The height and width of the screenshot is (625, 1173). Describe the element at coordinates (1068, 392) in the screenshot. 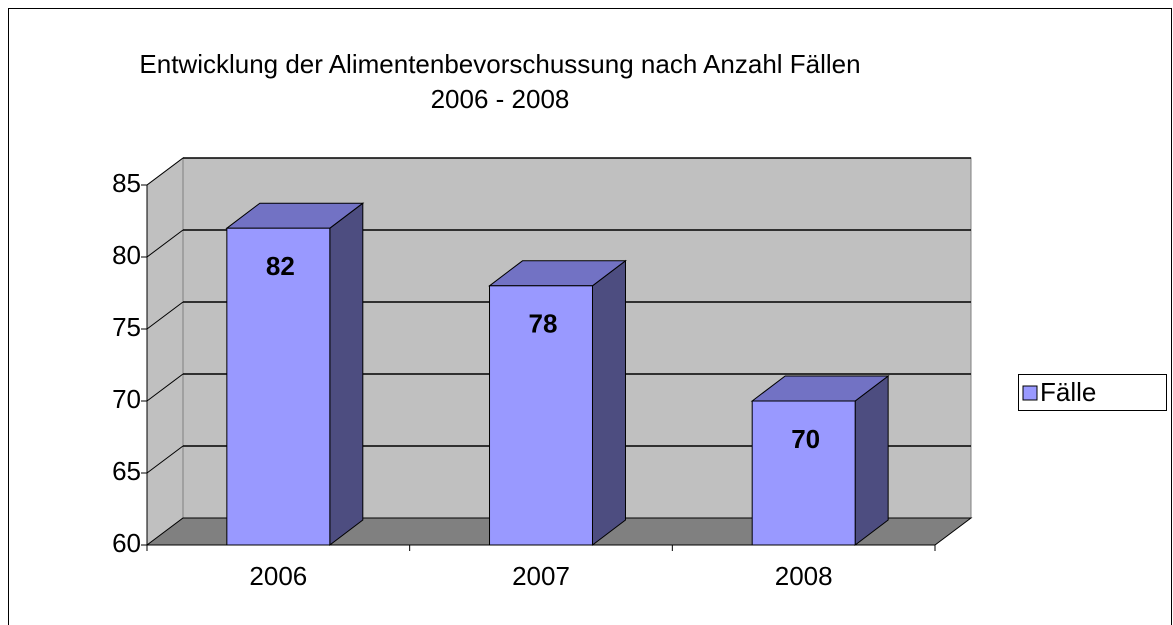

I see `legend-label: Fälle` at that location.